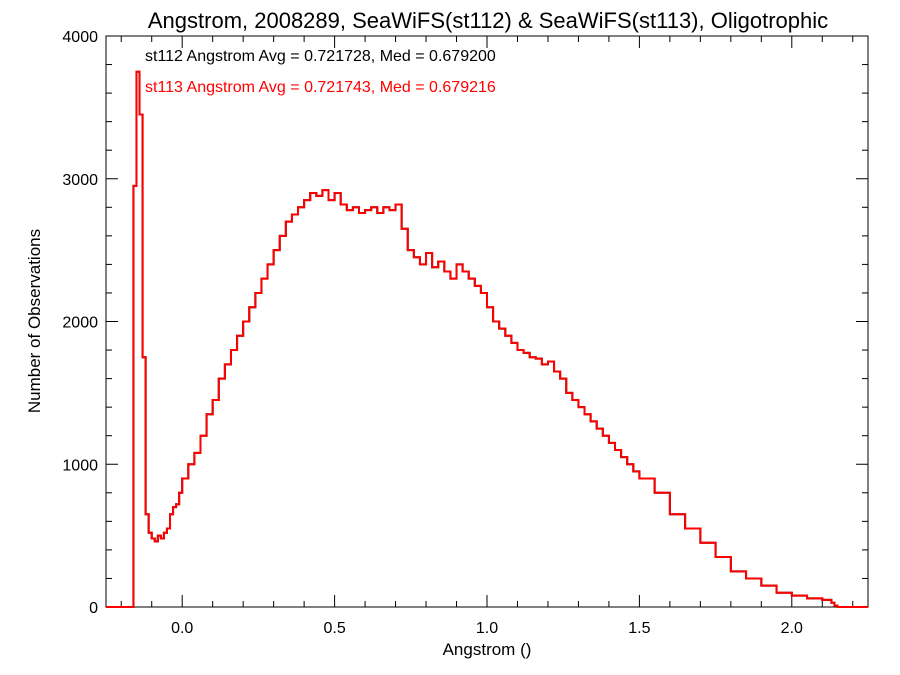 This screenshot has width=900, height=675. I want to click on x-tick-label: 0.5, so click(334, 628).